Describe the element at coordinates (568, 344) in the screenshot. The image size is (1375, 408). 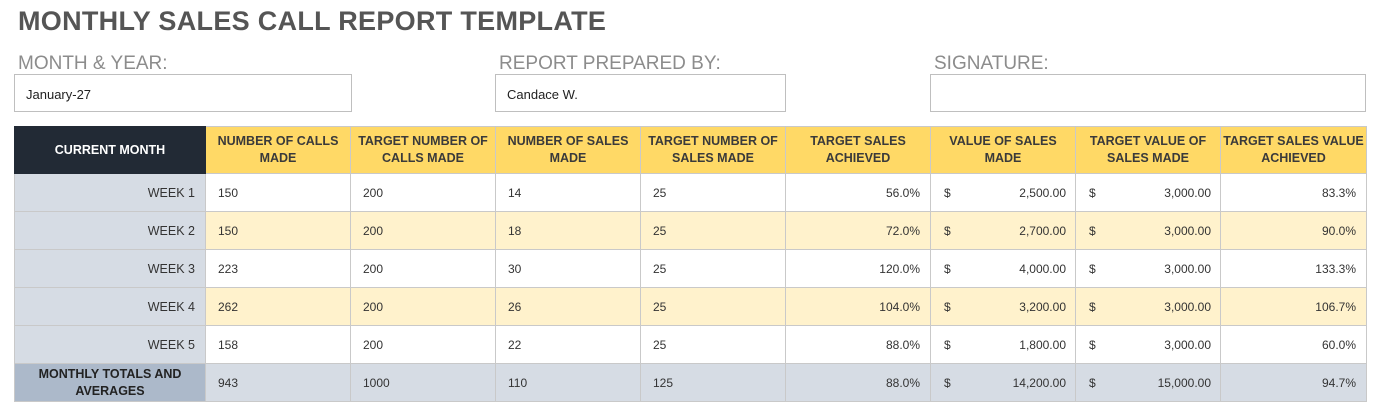
I see `sales-made-cell: 22` at that location.